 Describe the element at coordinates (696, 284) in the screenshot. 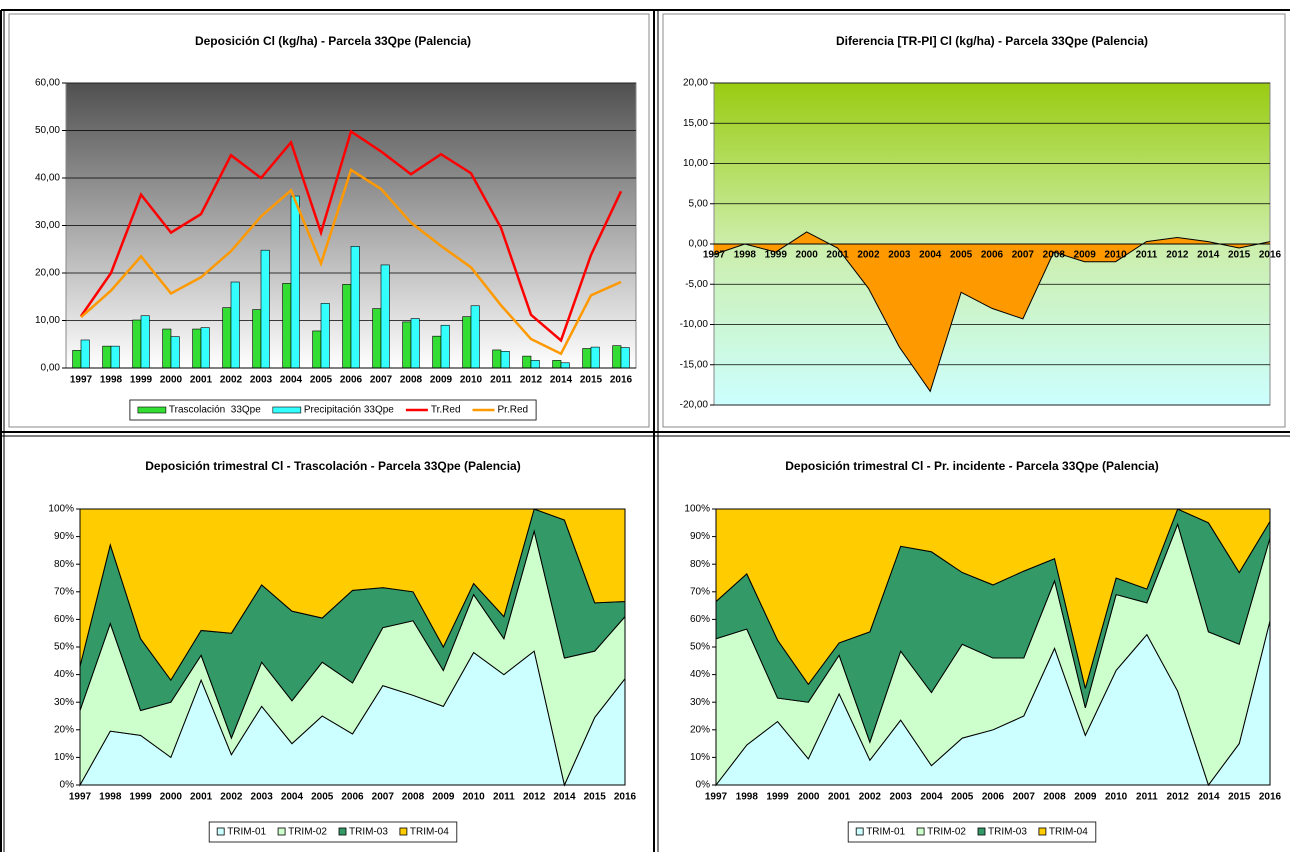

I see `y-tick-label: -5,00` at that location.